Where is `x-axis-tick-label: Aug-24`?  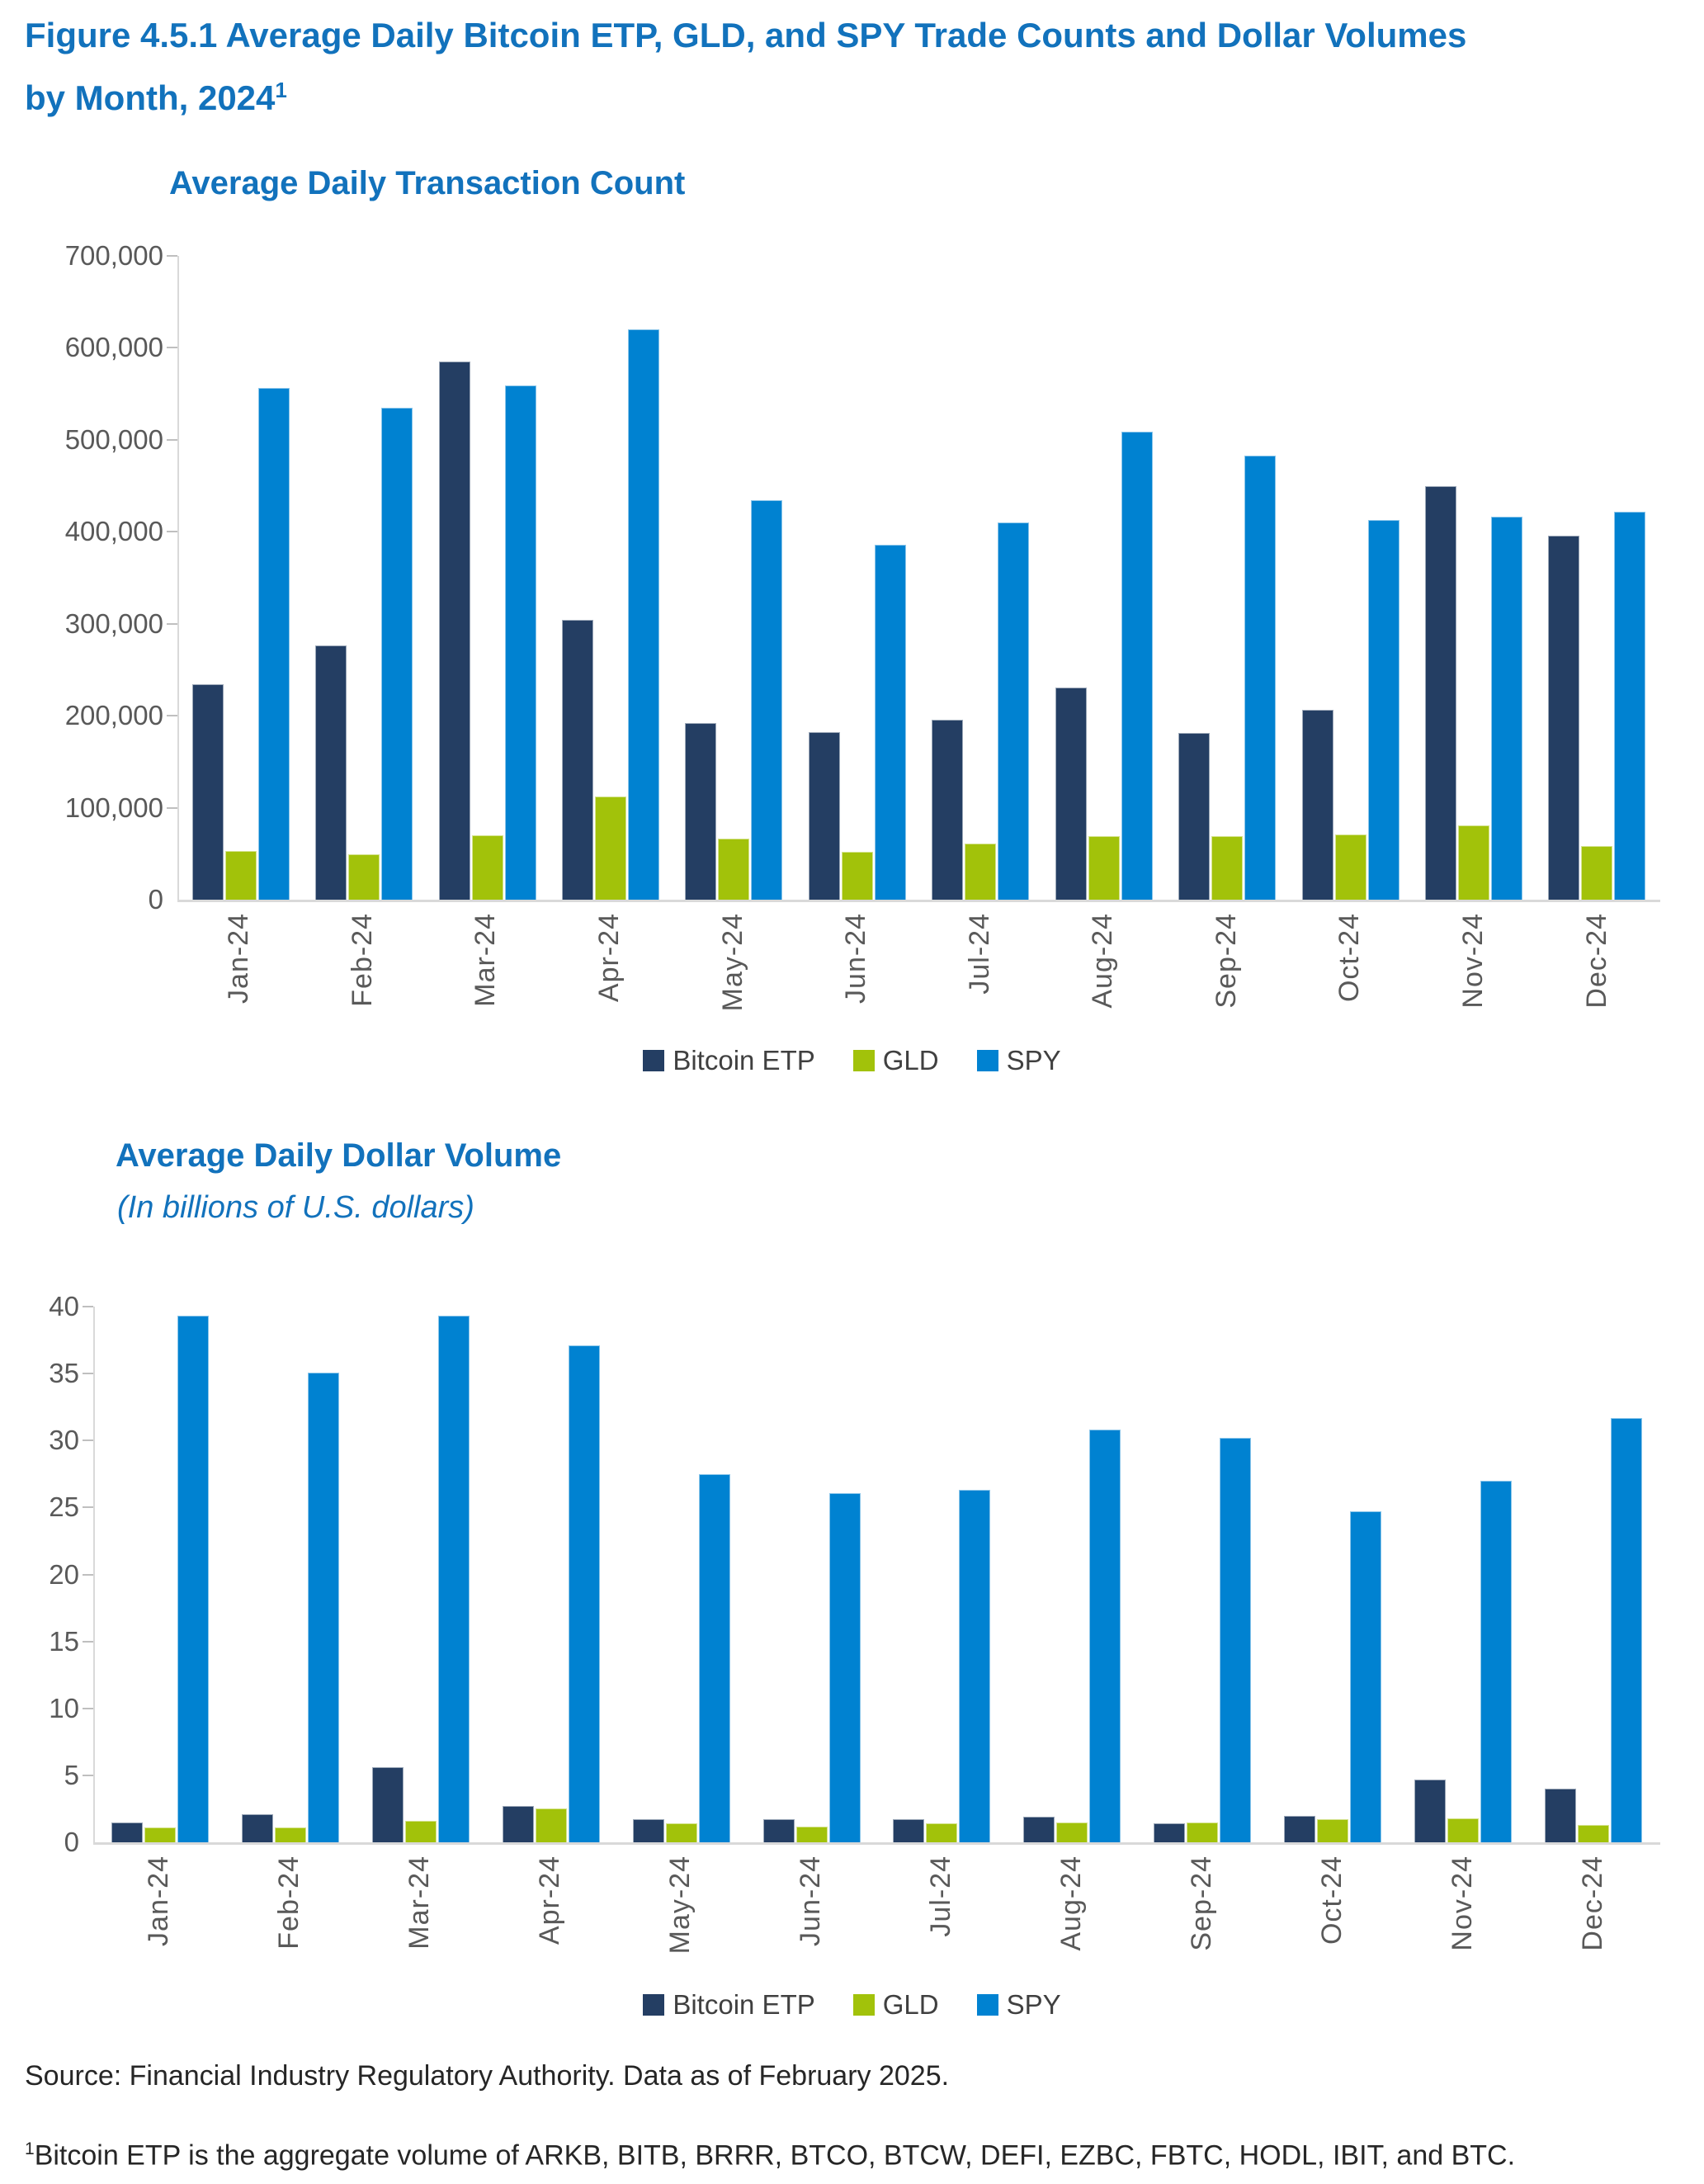
x-axis-tick-label: Aug-24 is located at coordinates (1071, 1903).